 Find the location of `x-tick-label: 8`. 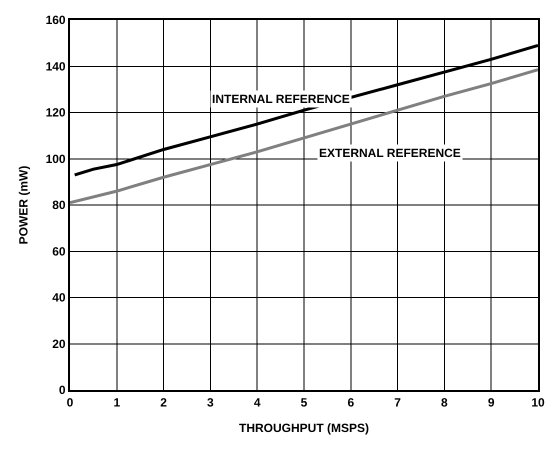

x-tick-label: 8 is located at coordinates (444, 402).